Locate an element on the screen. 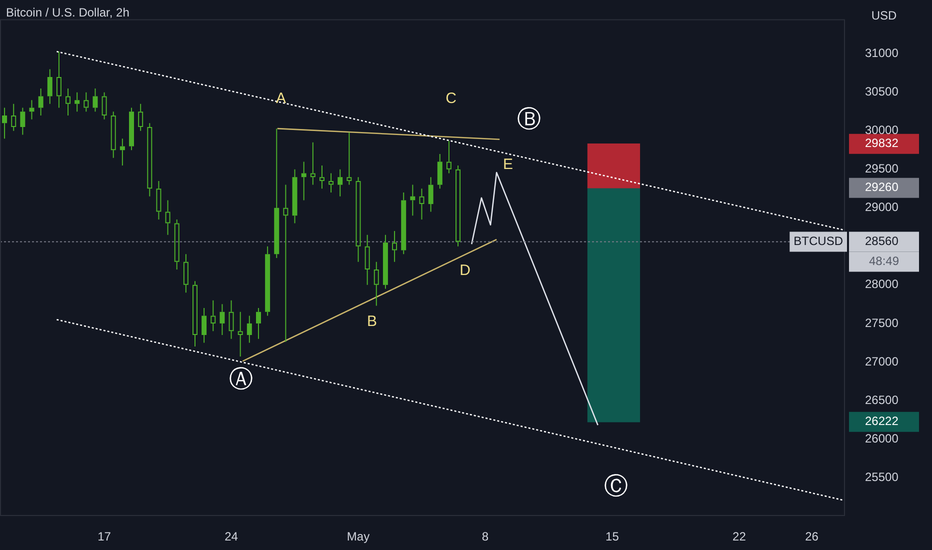  y-tick-label: 30000 is located at coordinates (882, 130).